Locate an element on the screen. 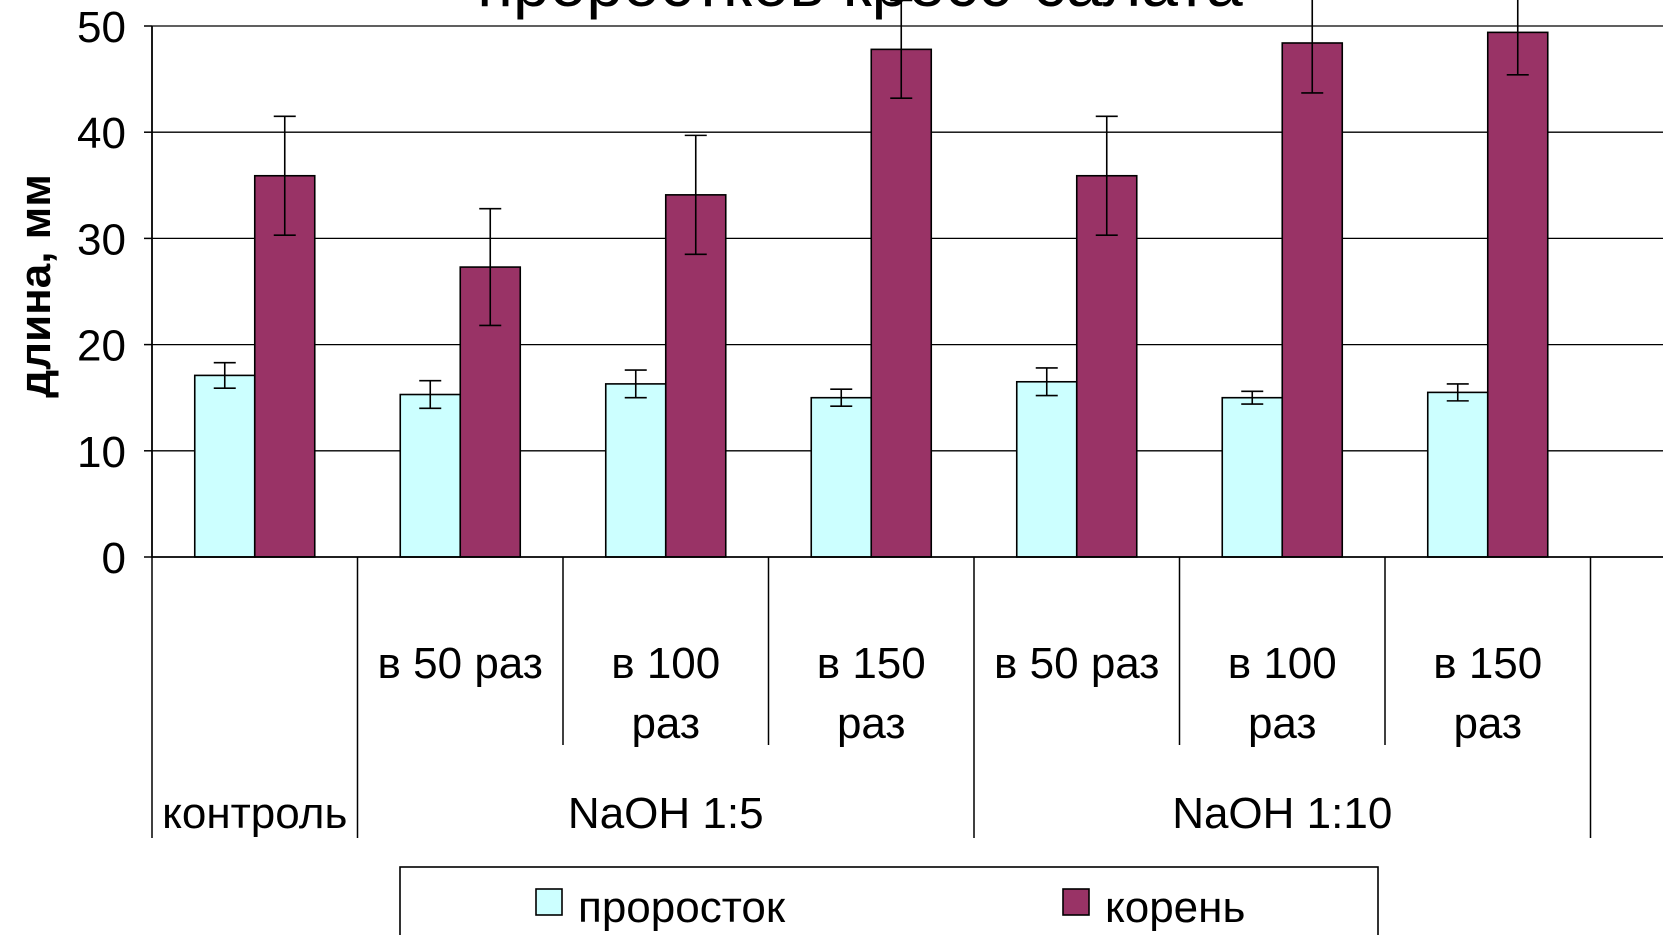  y-axis-label: длина, мм is located at coordinates (35, 286).